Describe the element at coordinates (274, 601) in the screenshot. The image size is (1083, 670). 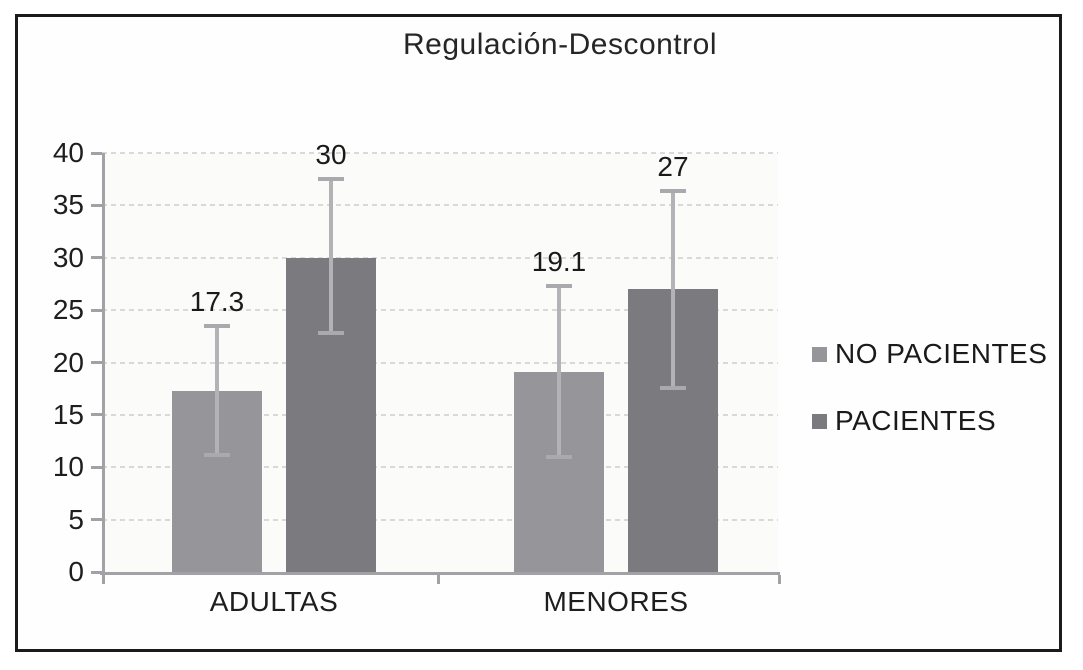
I see `x-axis-category-label: ADULTAS` at that location.